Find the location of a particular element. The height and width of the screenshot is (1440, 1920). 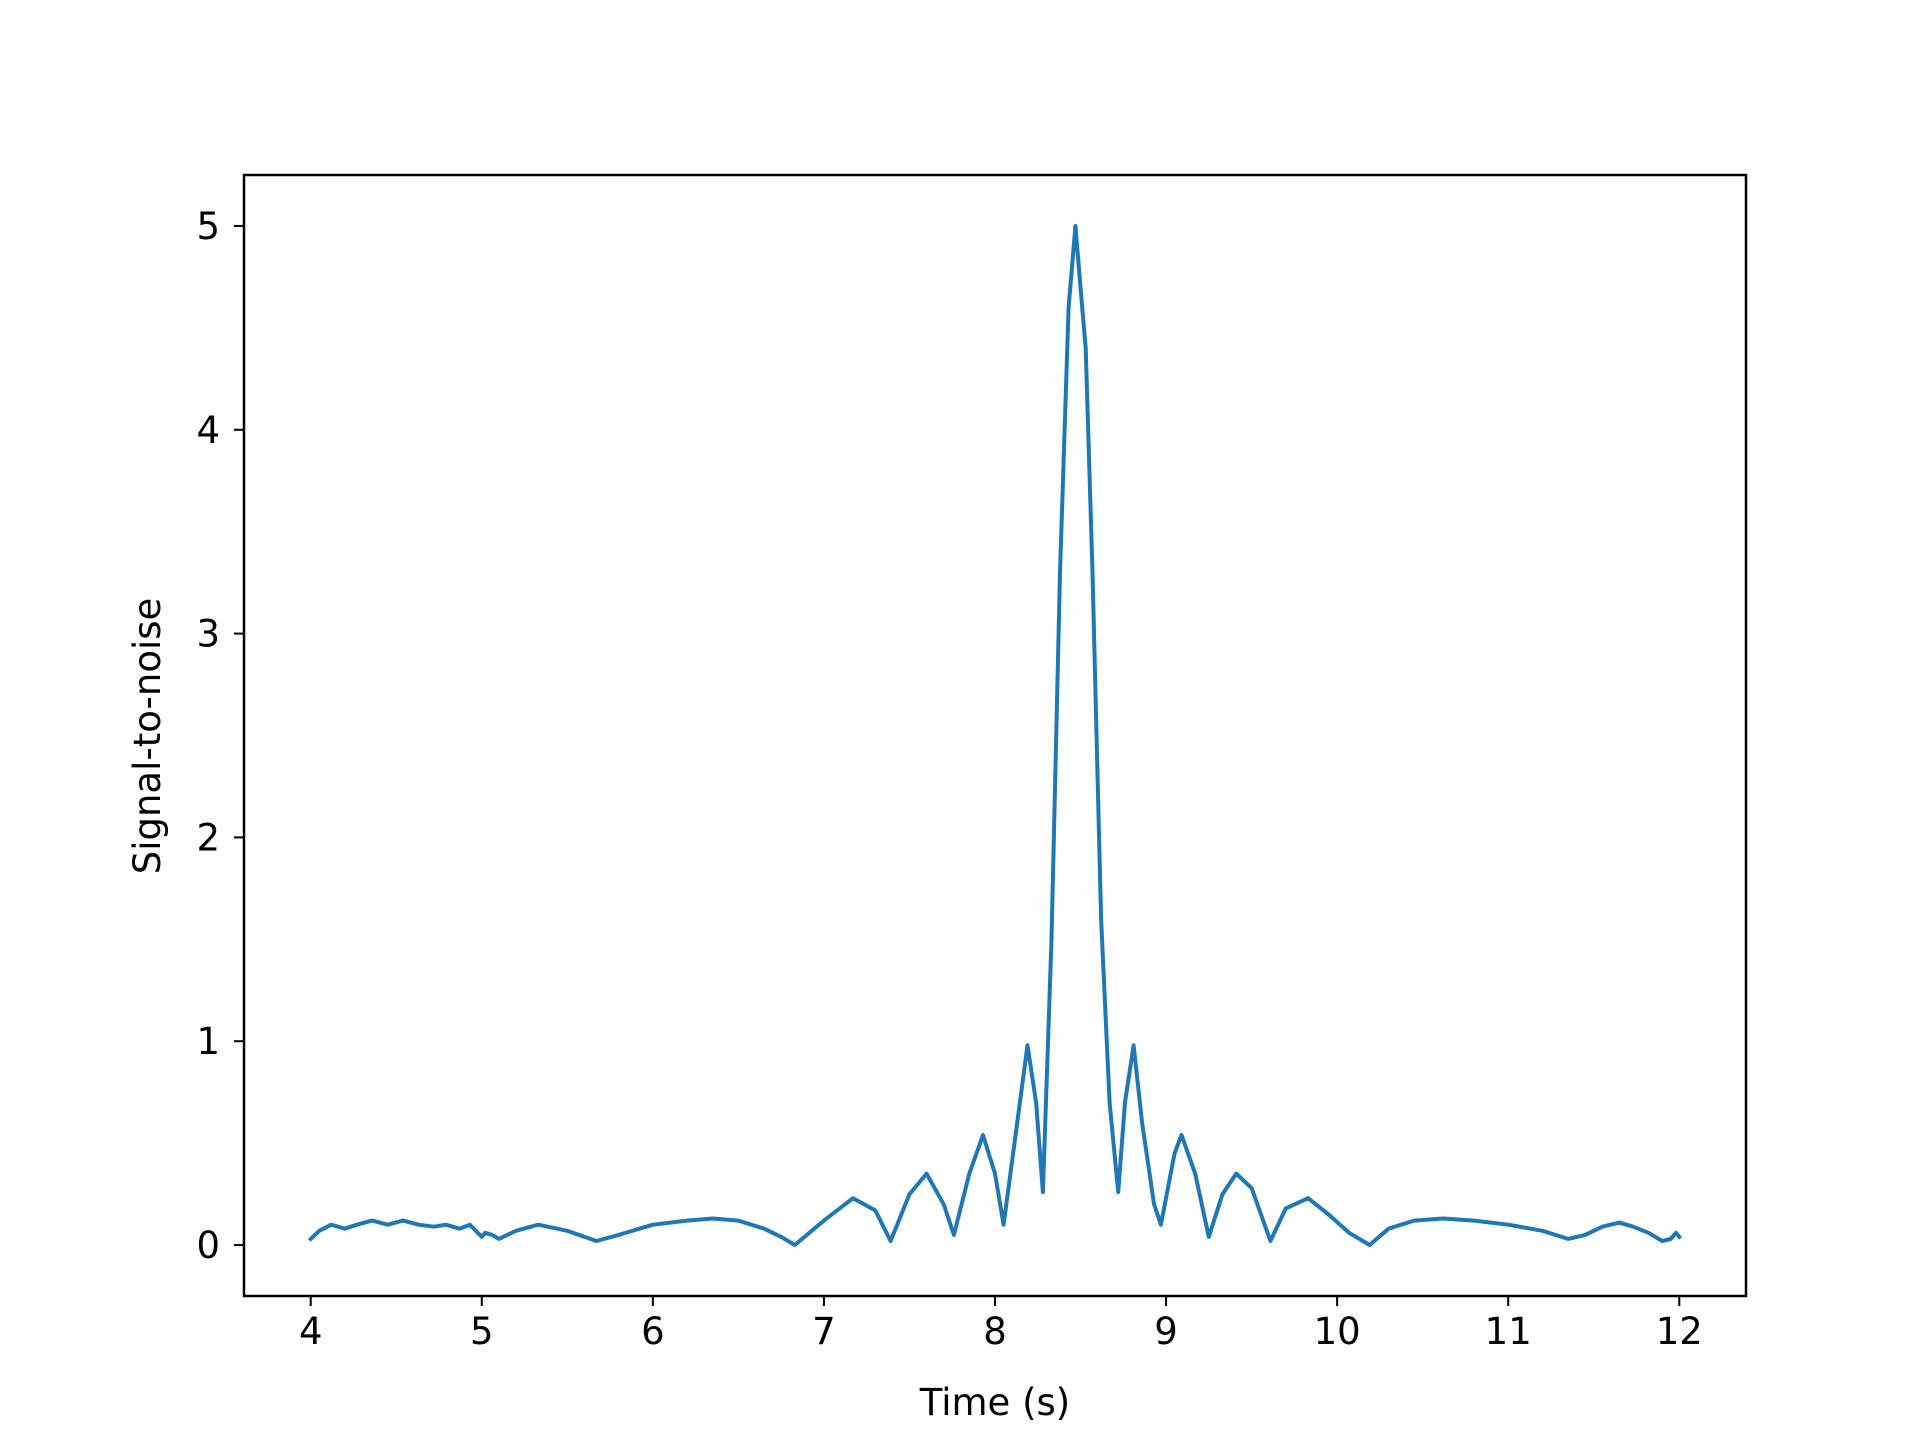

x-tick-label: 12 is located at coordinates (1679, 1331).